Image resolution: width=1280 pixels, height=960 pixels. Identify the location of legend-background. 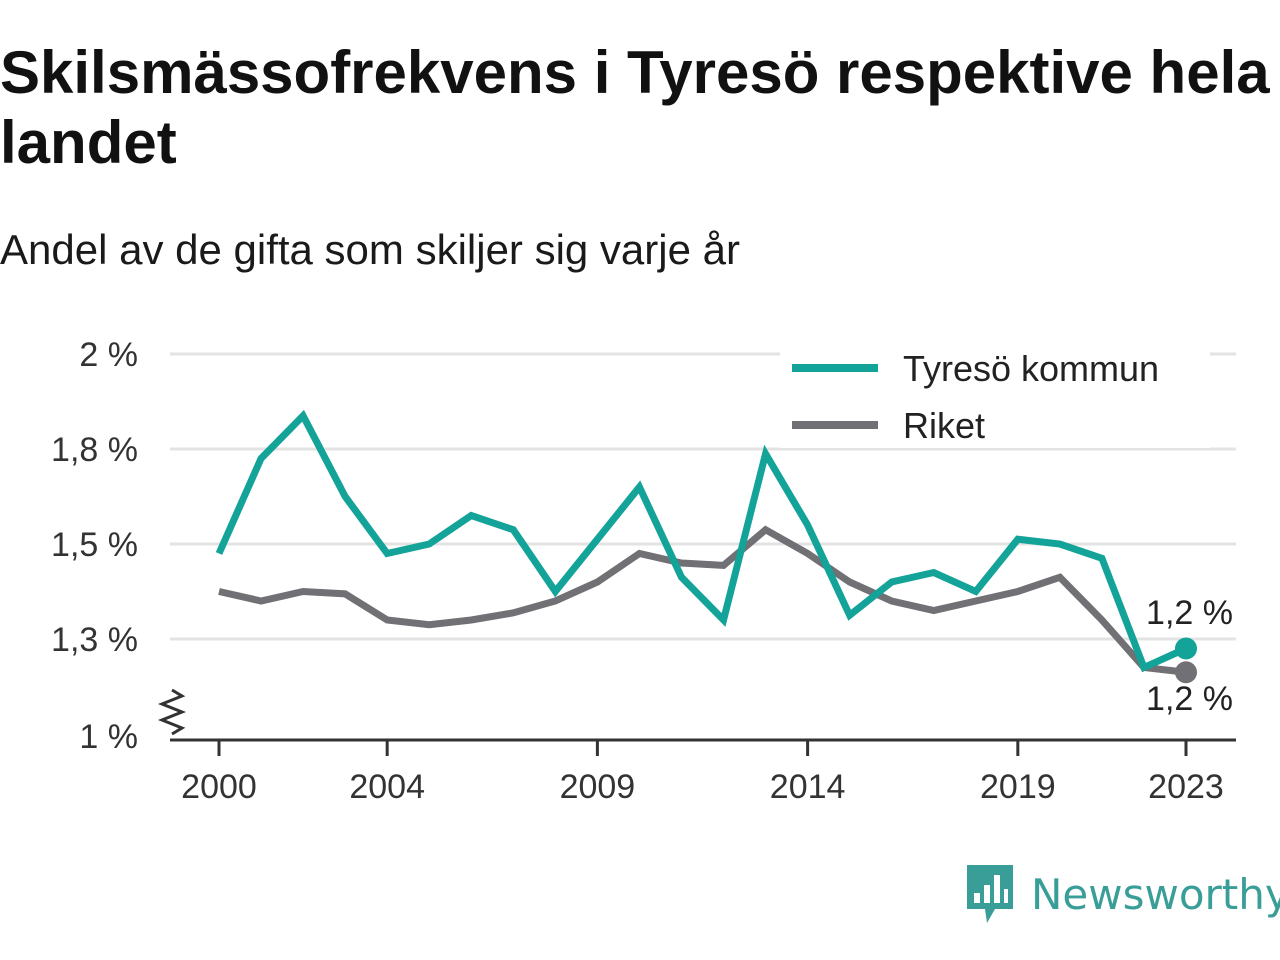
(995, 395).